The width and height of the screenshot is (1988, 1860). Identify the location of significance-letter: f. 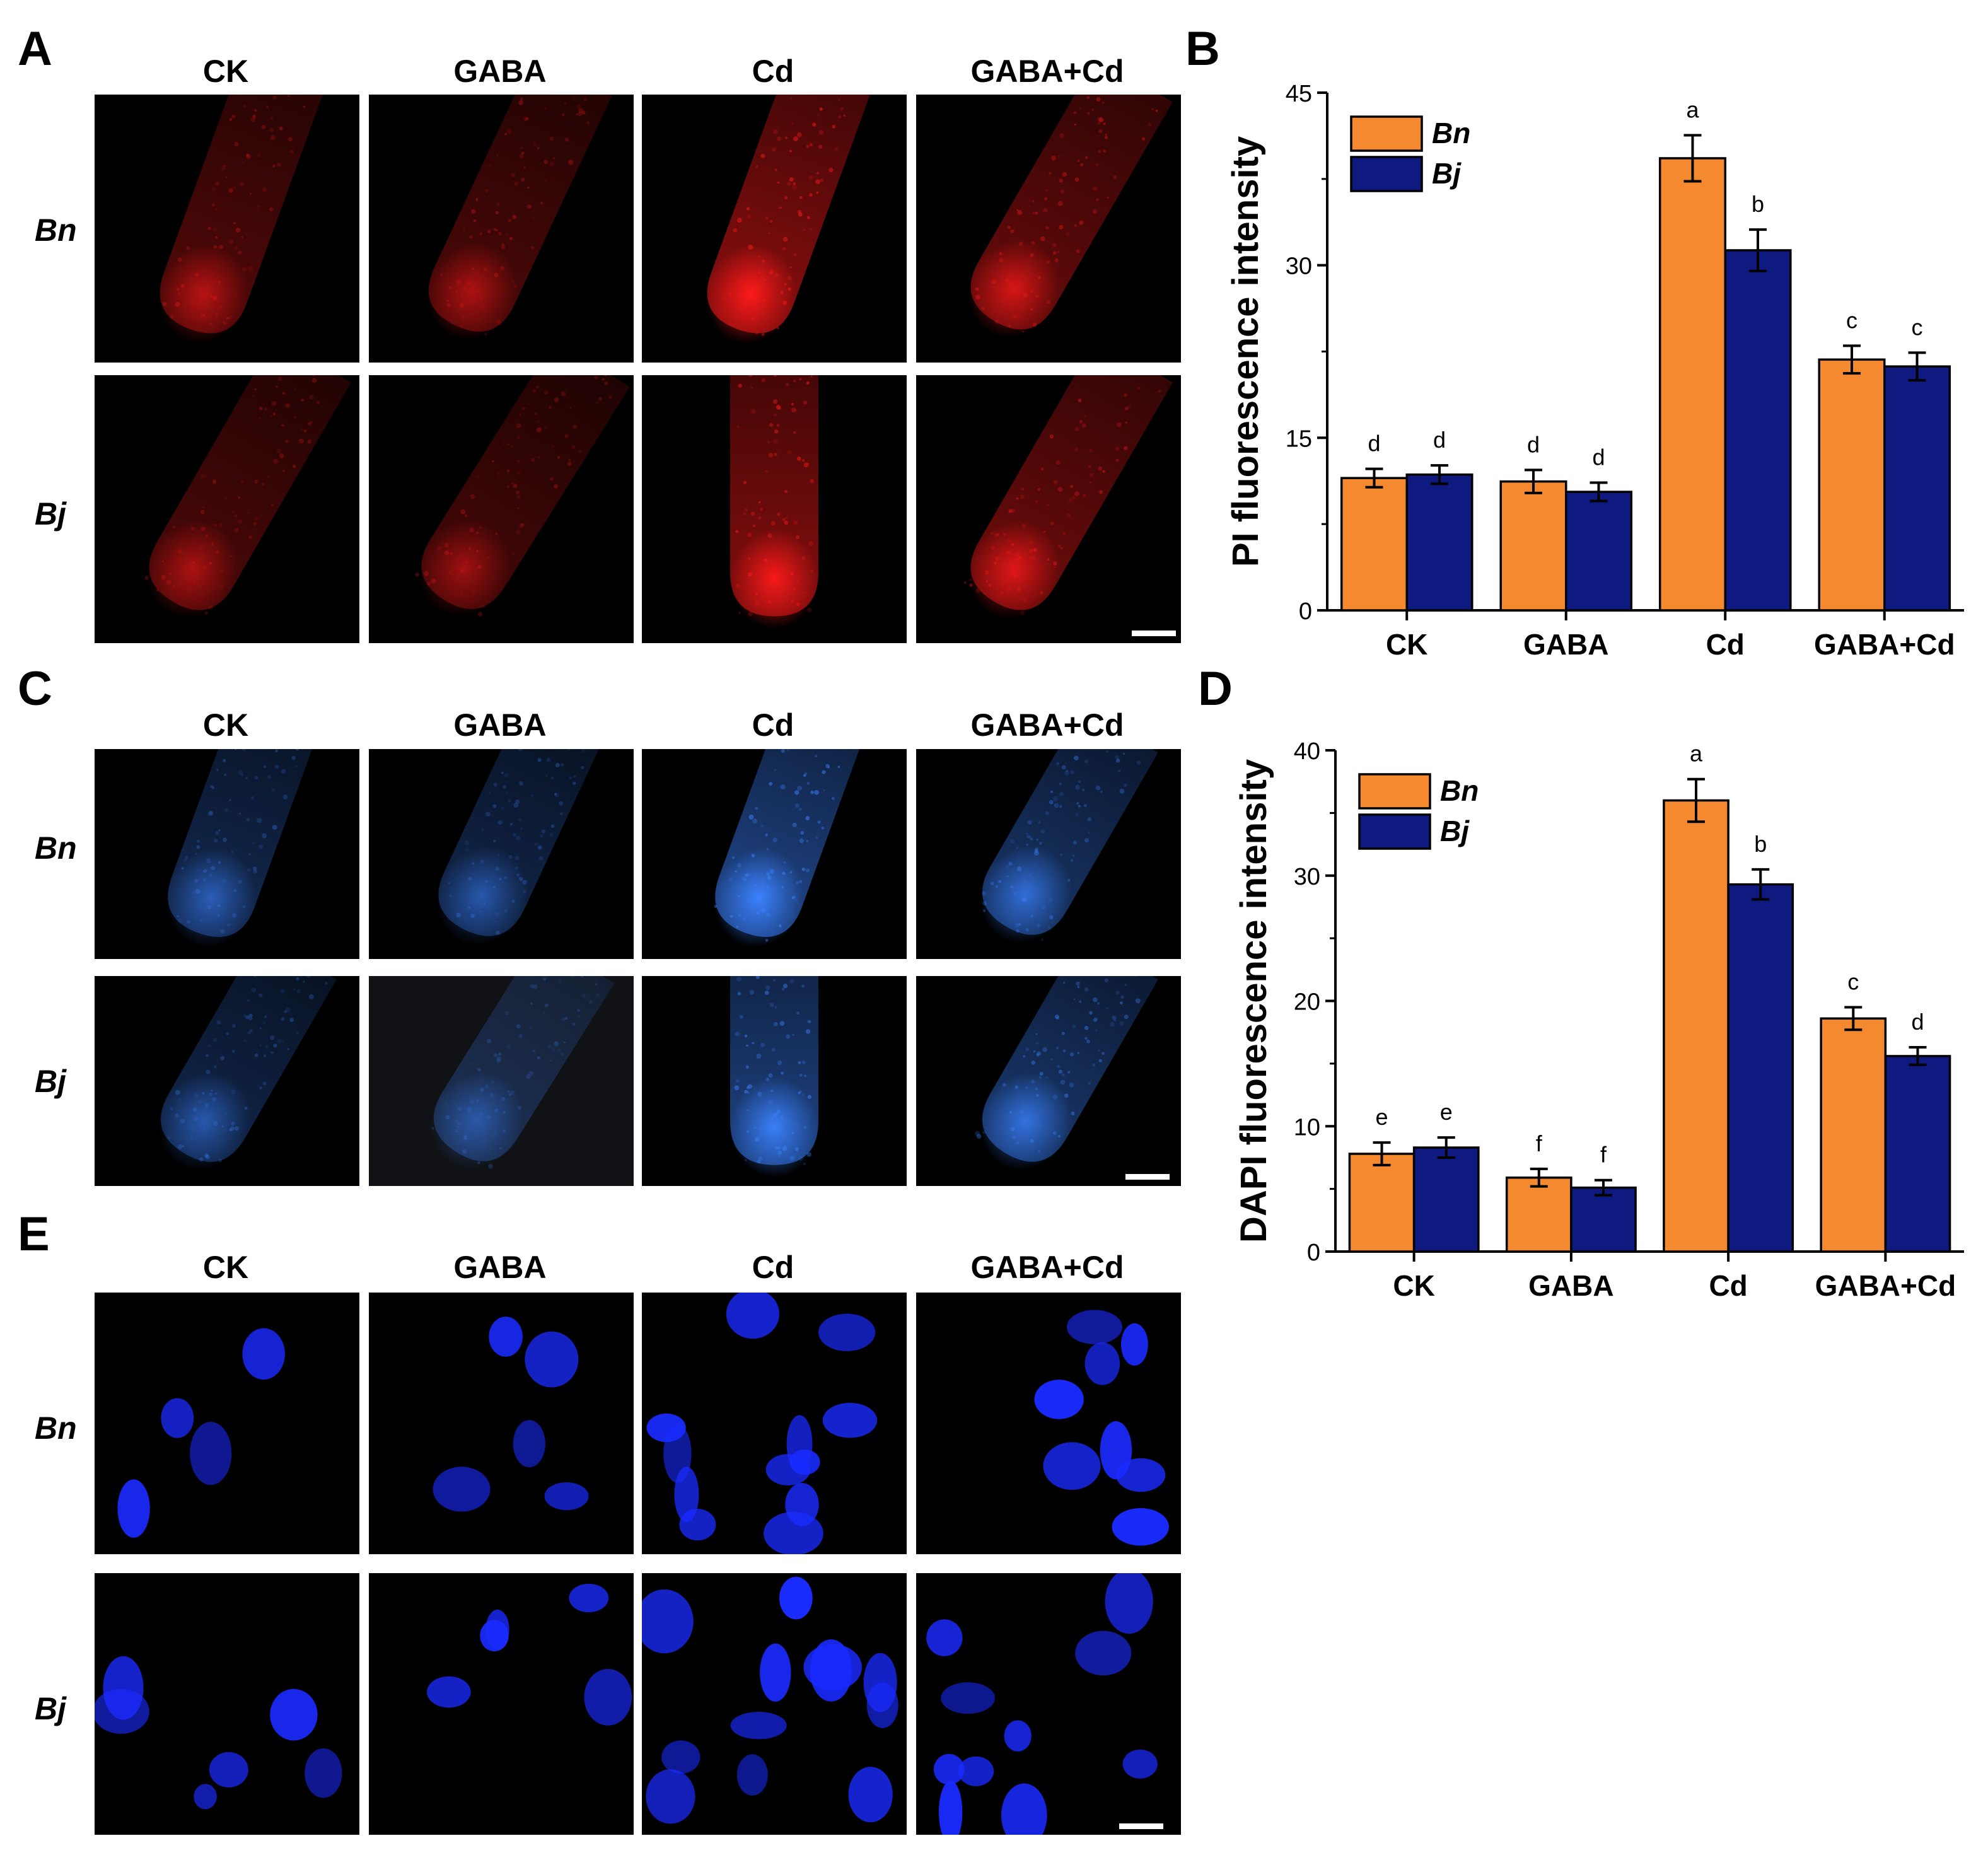
(1604, 1155).